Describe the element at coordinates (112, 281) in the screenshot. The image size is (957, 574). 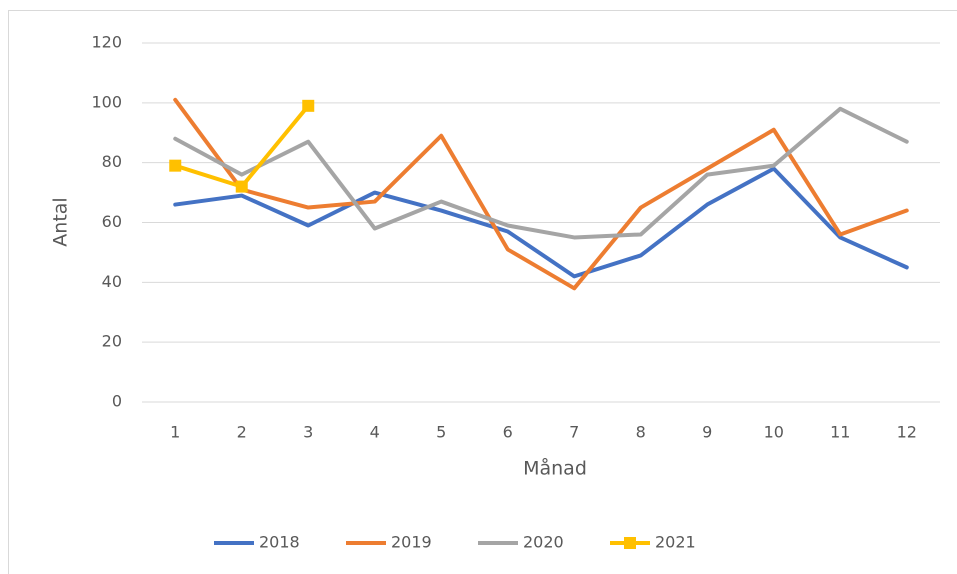
I see `y-tick-label: 40` at that location.